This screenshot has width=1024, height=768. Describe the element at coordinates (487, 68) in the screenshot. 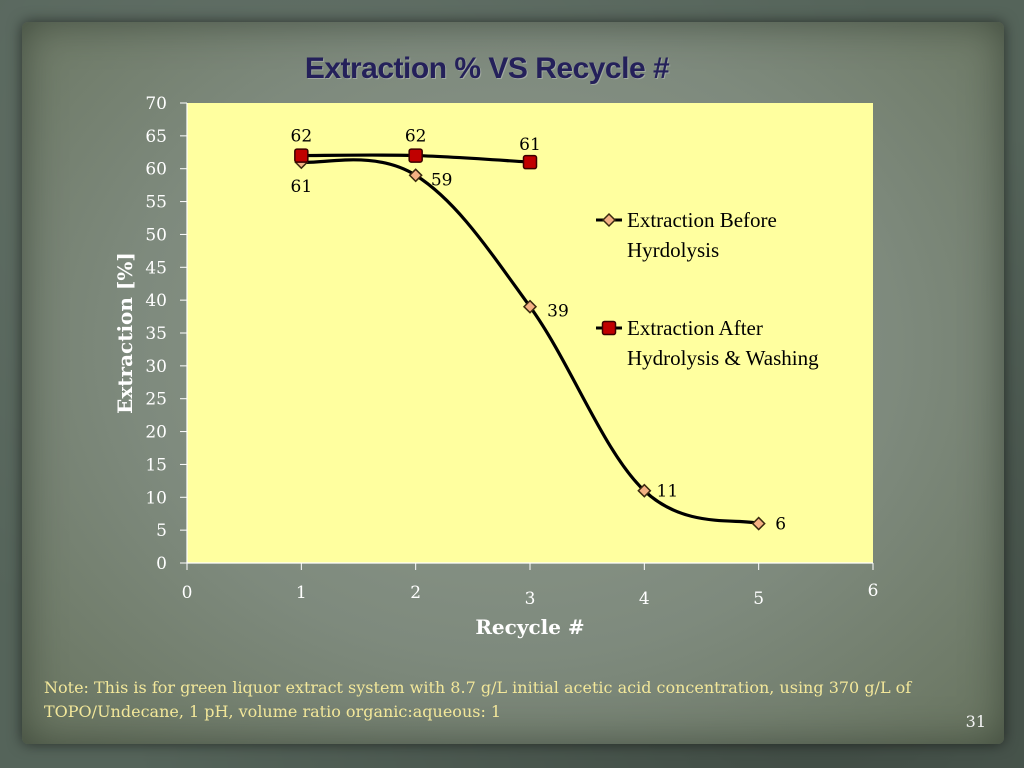

I see `chart-title: Extraction % VS Recycle #` at that location.